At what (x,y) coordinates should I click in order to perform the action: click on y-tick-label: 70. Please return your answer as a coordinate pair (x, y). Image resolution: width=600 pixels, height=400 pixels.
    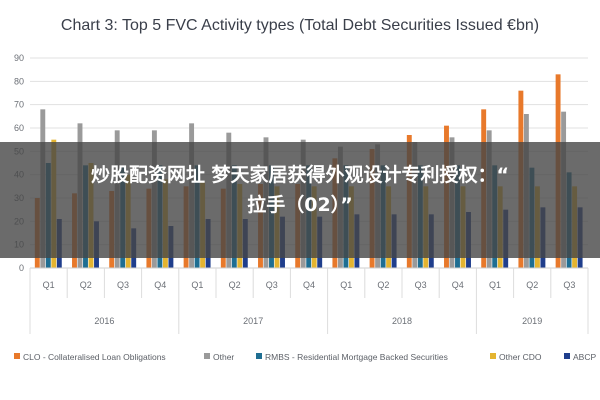
    Looking at the image, I should click on (19, 105).